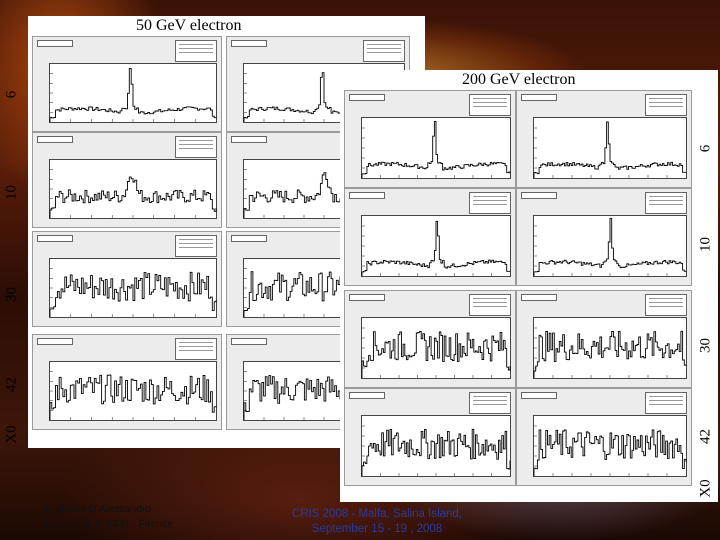 The height and width of the screenshot is (540, 720). Describe the element at coordinates (705, 345) in the screenshot. I see `row-label-right-30: 30` at that location.